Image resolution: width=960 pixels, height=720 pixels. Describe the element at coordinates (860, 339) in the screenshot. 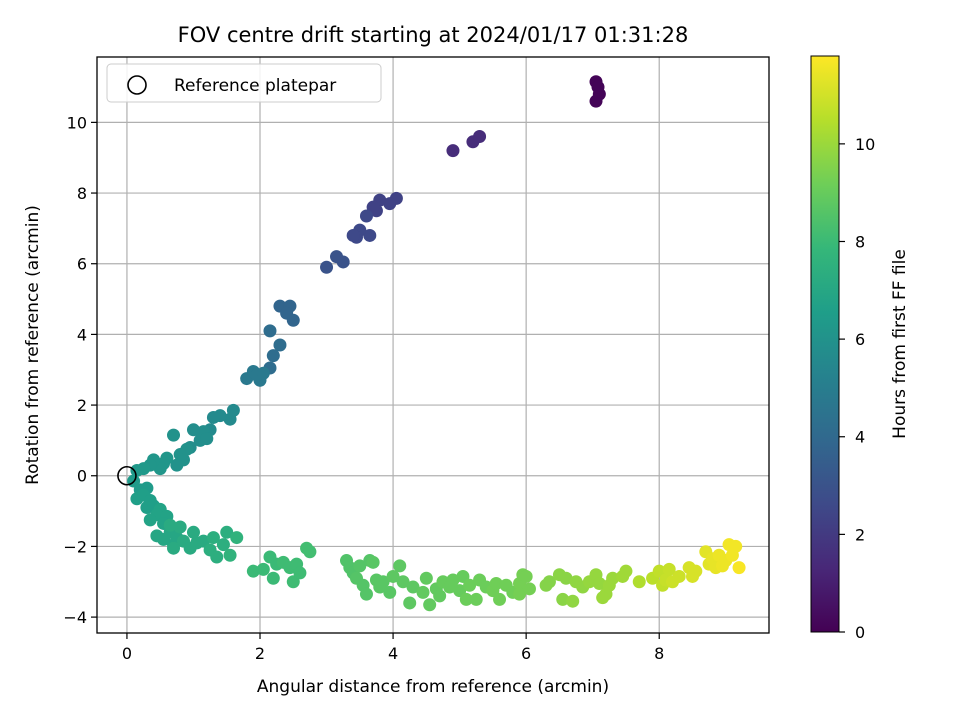

I see `colorbar-tick-label: 6` at that location.